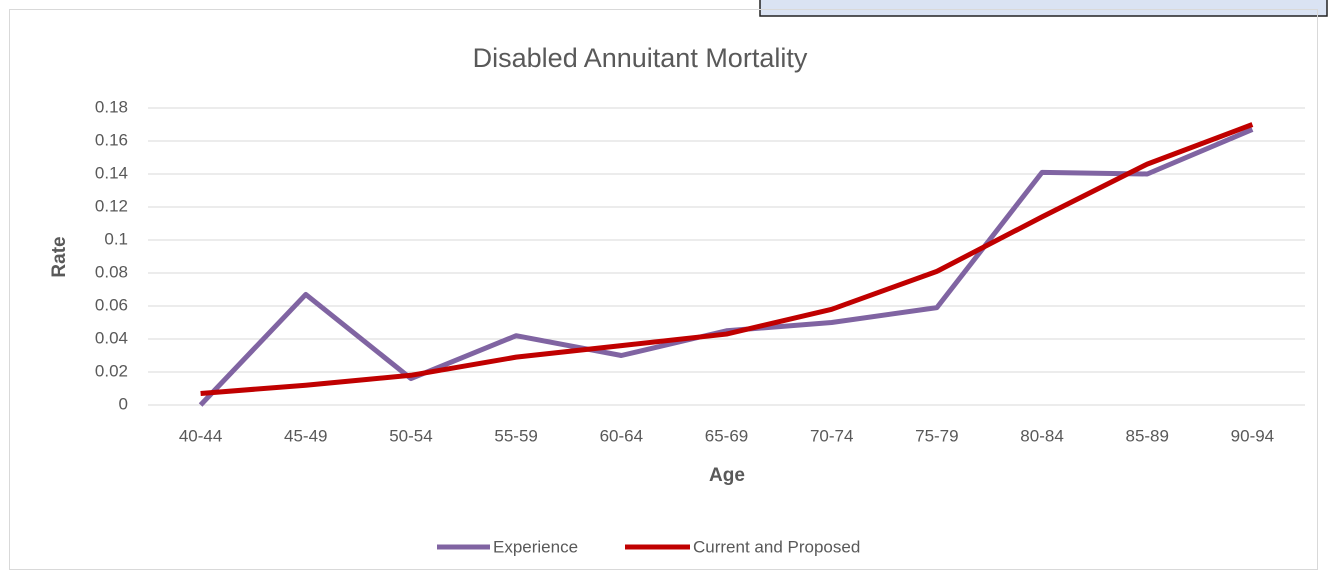 The image size is (1329, 579). What do you see at coordinates (726, 435) in the screenshot?
I see `x-tick-label: 65-69` at bounding box center [726, 435].